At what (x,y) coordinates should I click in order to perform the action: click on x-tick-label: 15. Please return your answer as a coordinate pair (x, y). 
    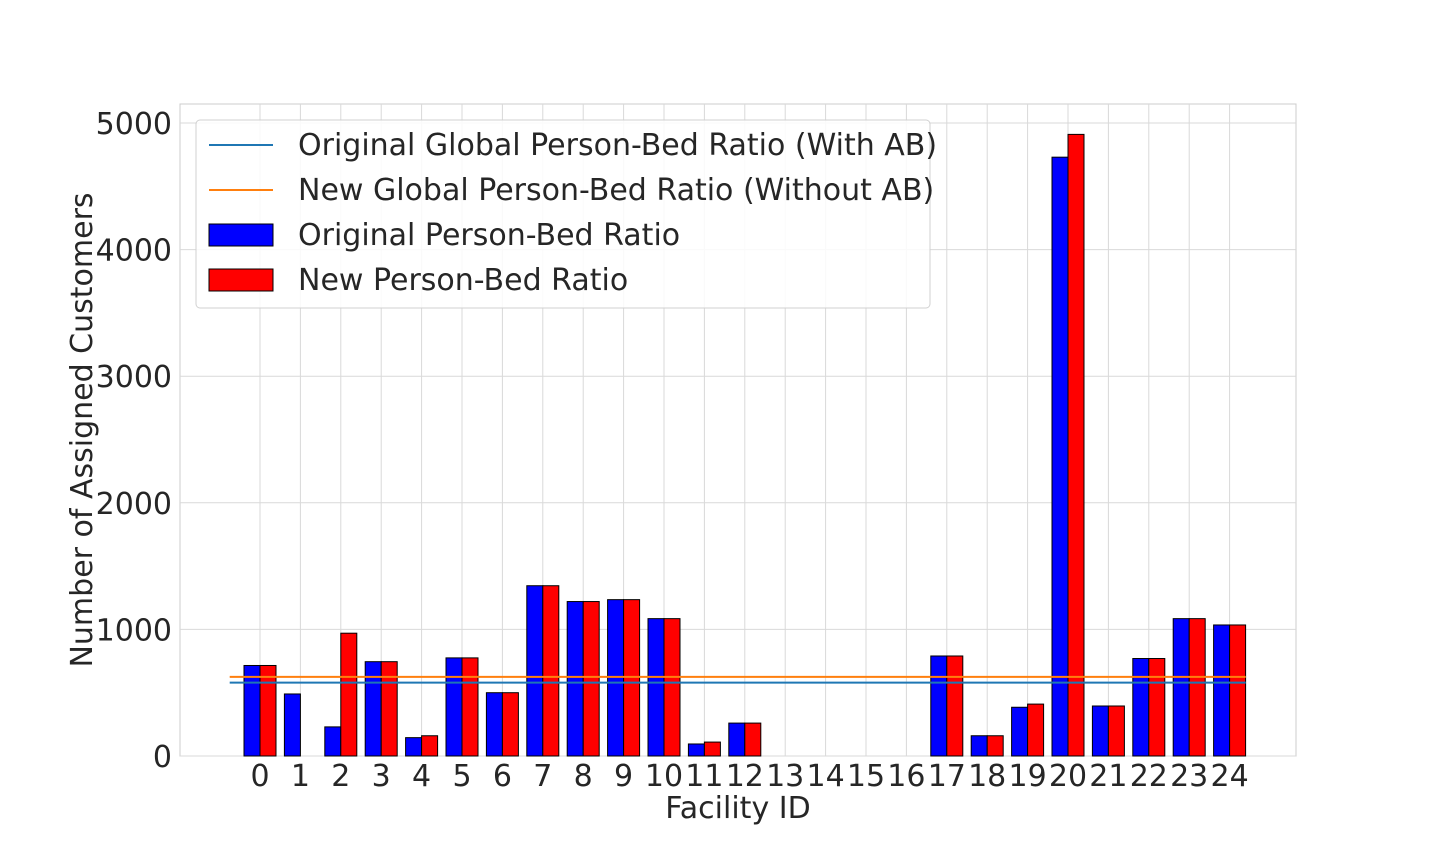
    Looking at the image, I should click on (866, 776).